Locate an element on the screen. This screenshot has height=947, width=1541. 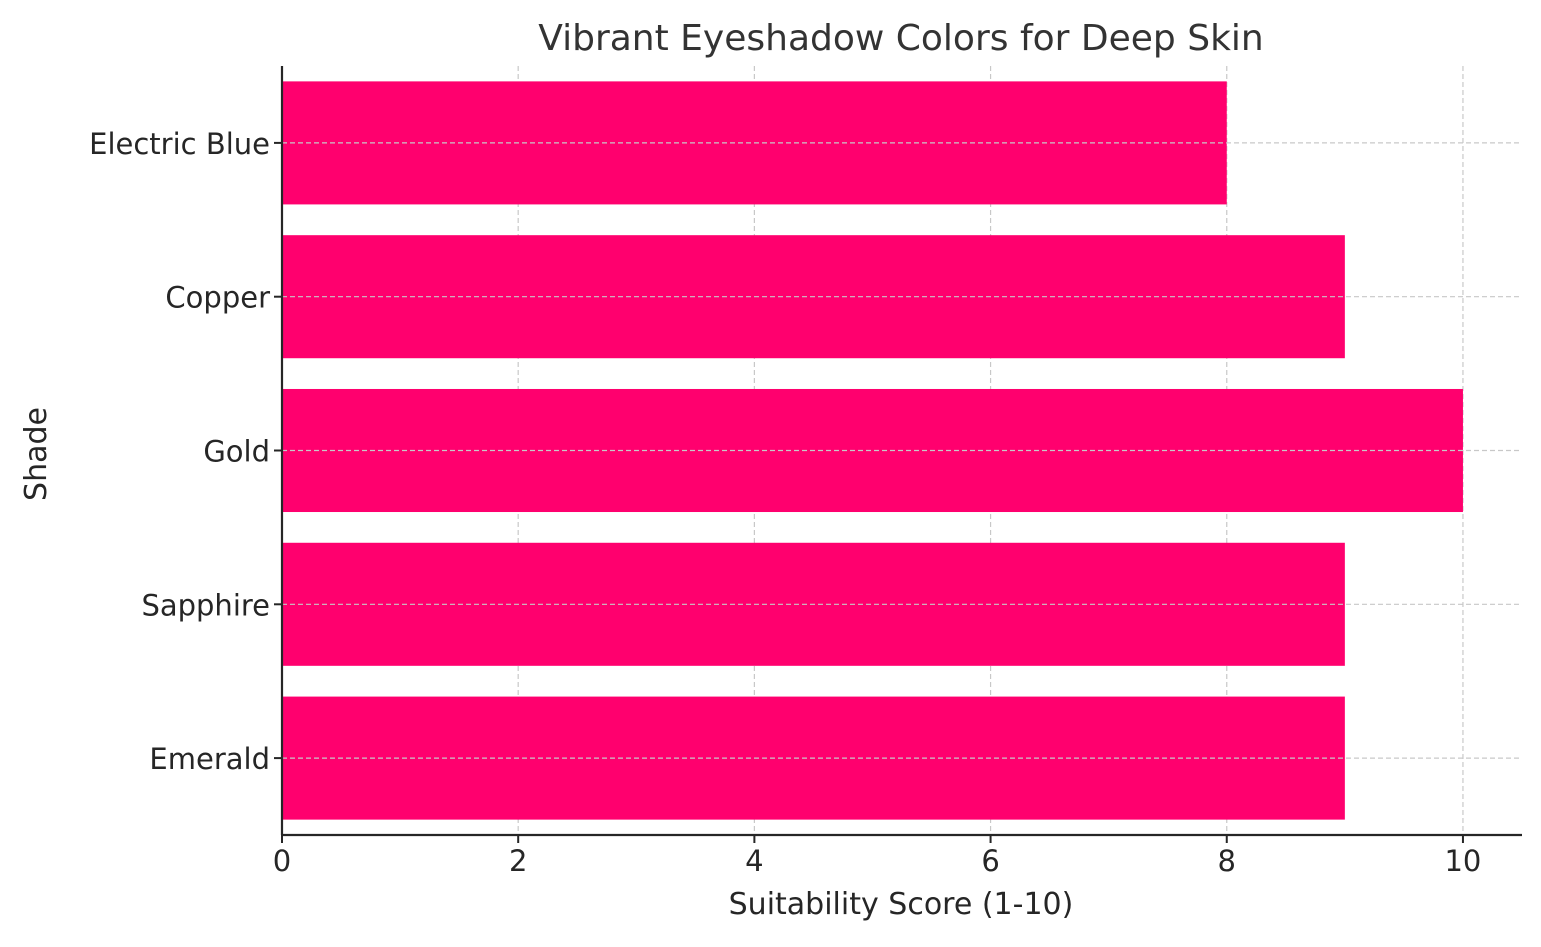
y-tick-label: Emerald is located at coordinates (209, 759).